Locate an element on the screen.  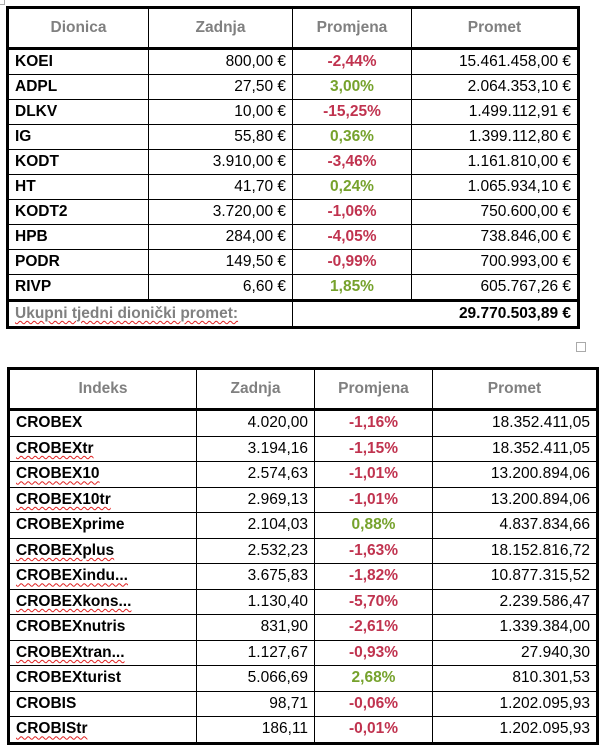
row-label: KODT2 is located at coordinates (41, 211).